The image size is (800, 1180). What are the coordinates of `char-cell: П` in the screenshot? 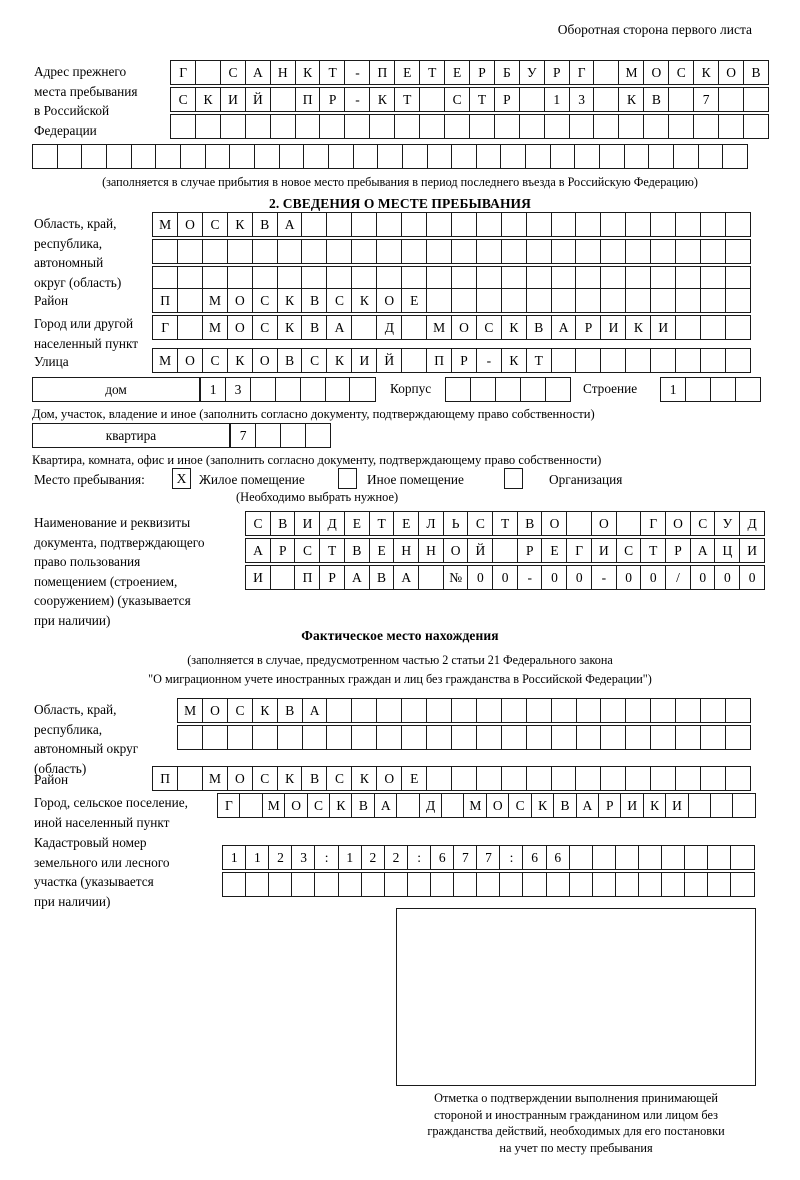 It's located at (307, 577).